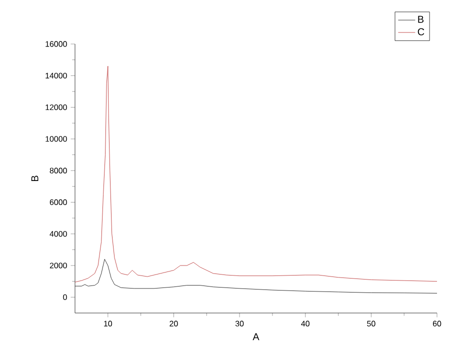 Image resolution: width=461 pixels, height=362 pixels. What do you see at coordinates (256, 336) in the screenshot?
I see `x-axis-title: A` at bounding box center [256, 336].